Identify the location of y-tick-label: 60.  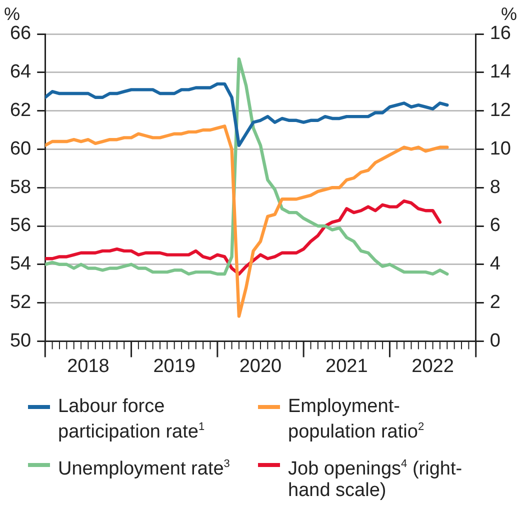
(21, 149).